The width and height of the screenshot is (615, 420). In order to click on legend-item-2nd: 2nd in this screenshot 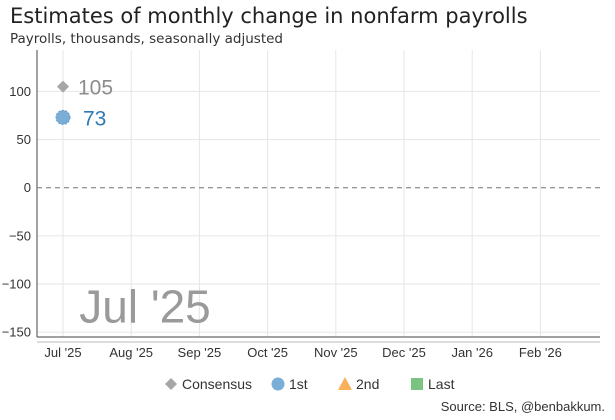, I will do `click(358, 384)`.